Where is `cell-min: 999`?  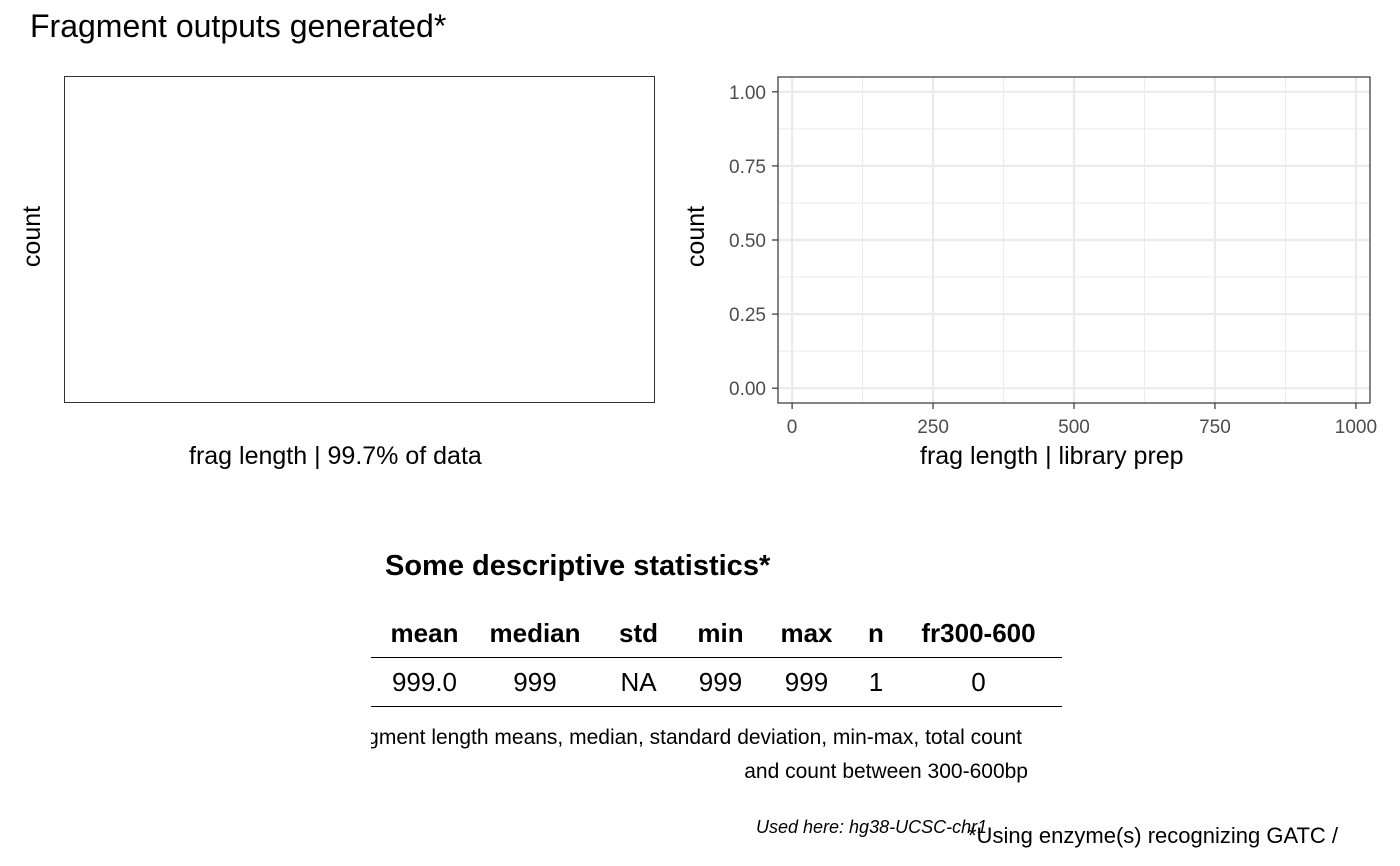
cell-min: 999 is located at coordinates (720, 682).